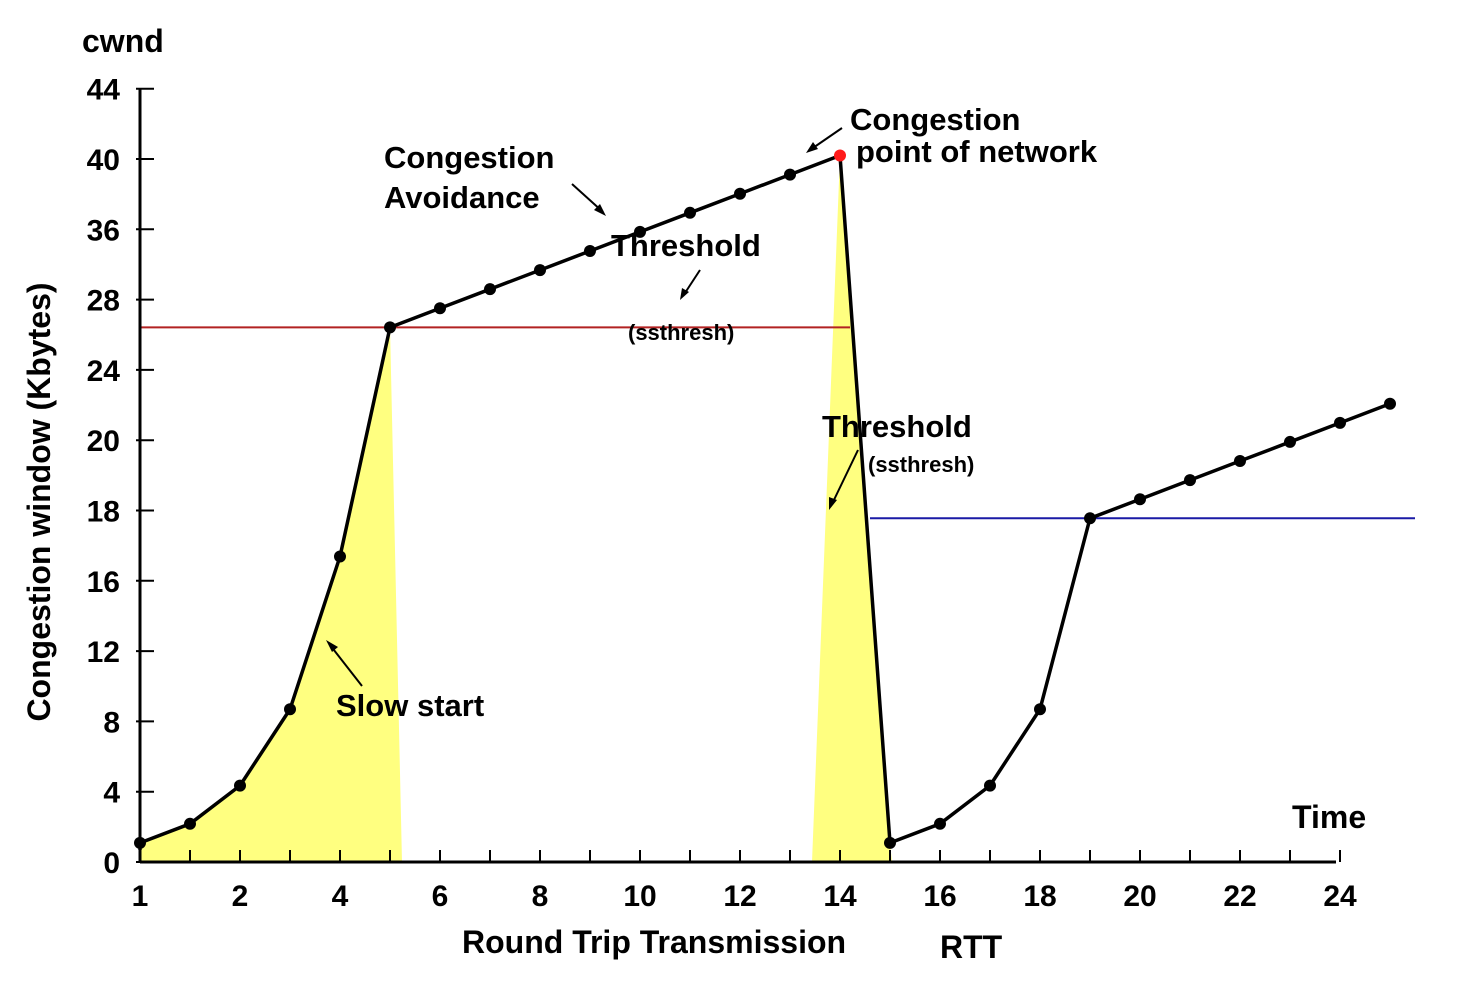  What do you see at coordinates (346, 665) in the screenshot?
I see `arrow-slow-start` at bounding box center [346, 665].